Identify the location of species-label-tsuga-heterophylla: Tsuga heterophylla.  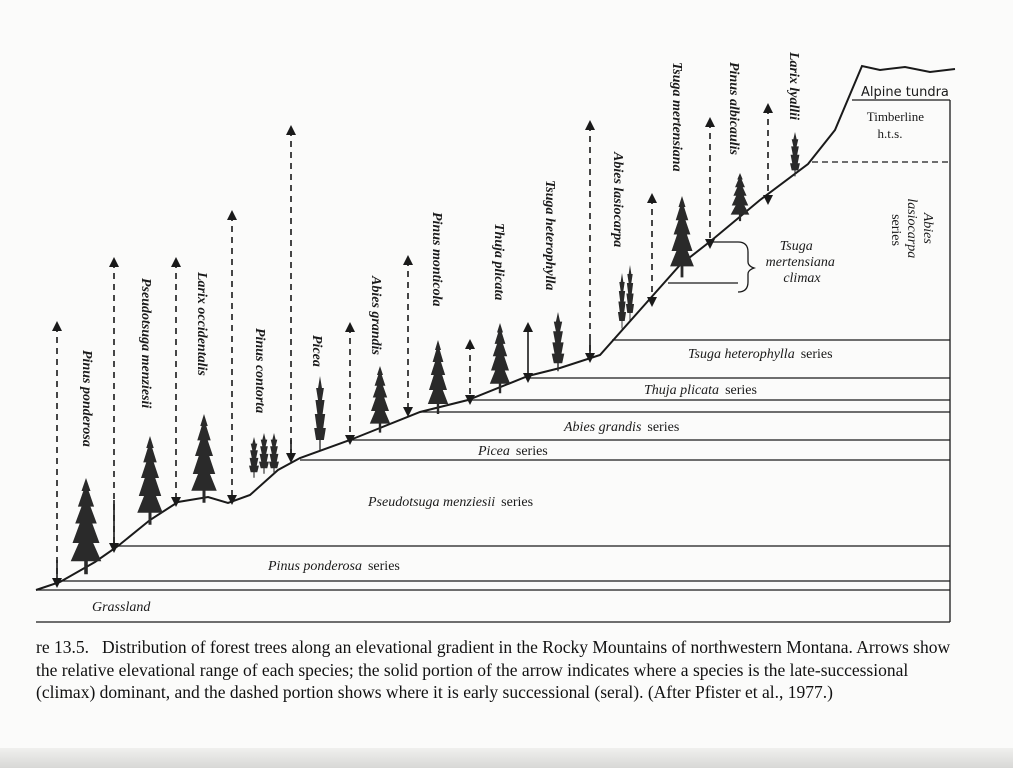
(549, 235).